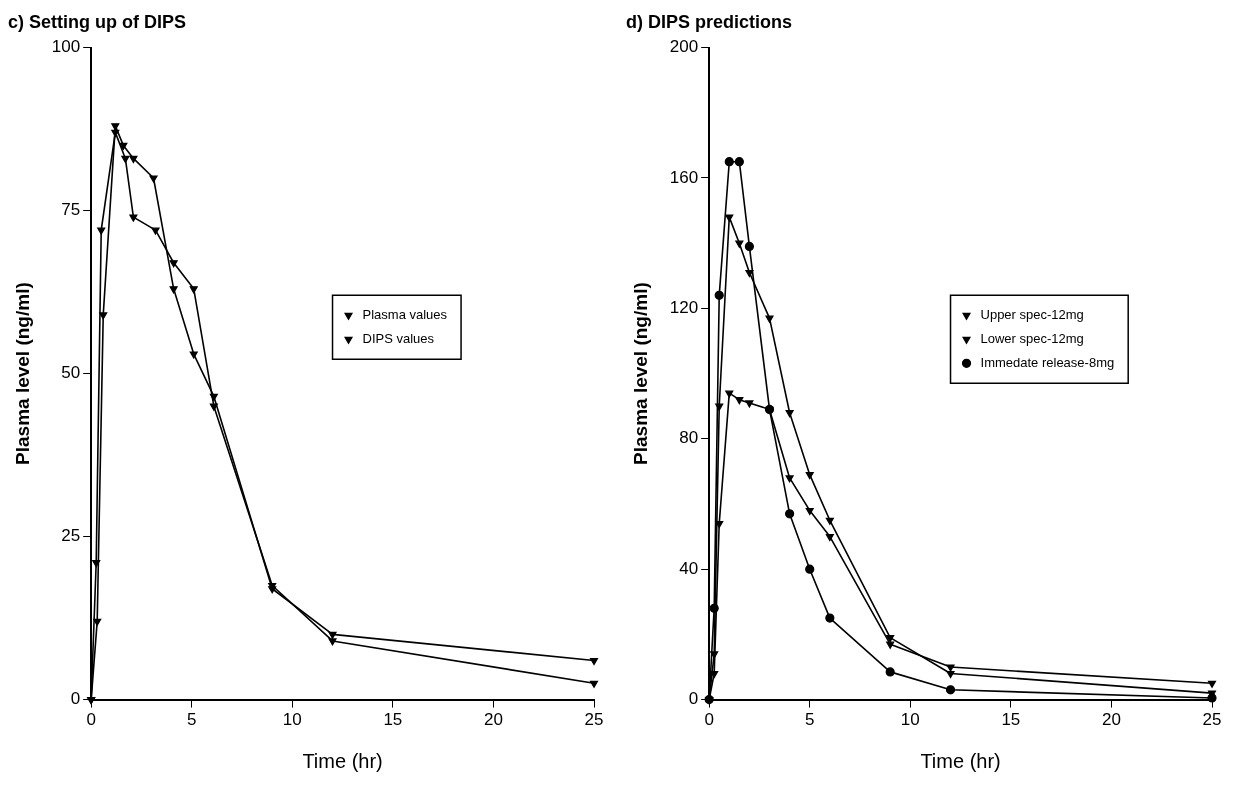 This screenshot has height=793, width=1243. I want to click on y-tick-label: 75, so click(71, 210).